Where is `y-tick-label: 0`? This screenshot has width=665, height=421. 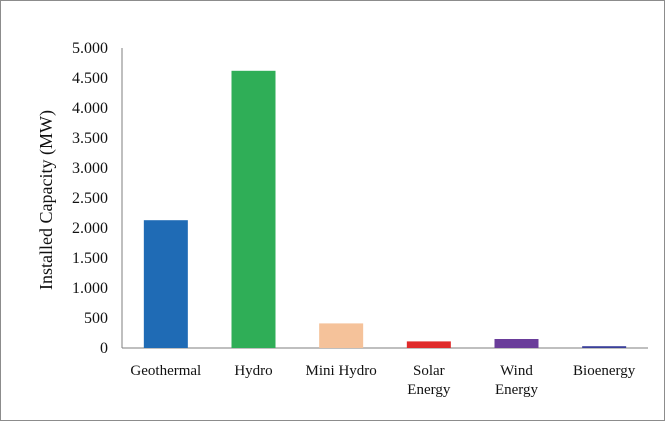
y-tick-label: 0 is located at coordinates (104, 348).